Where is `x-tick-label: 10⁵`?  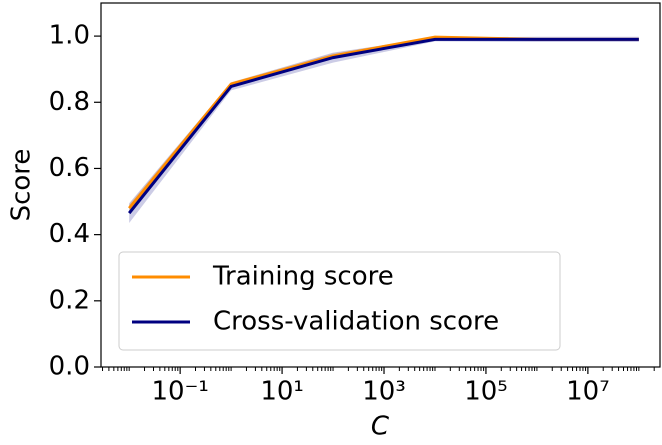
x-tick-label: 10⁵ is located at coordinates (486, 392).